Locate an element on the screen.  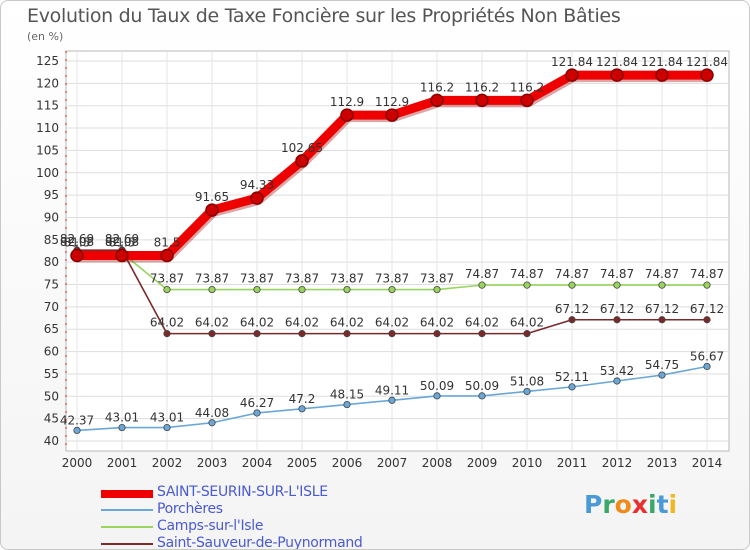
legend-label-saint-sauveur: Saint-Sauveur-de-Puynormand is located at coordinates (260, 542).